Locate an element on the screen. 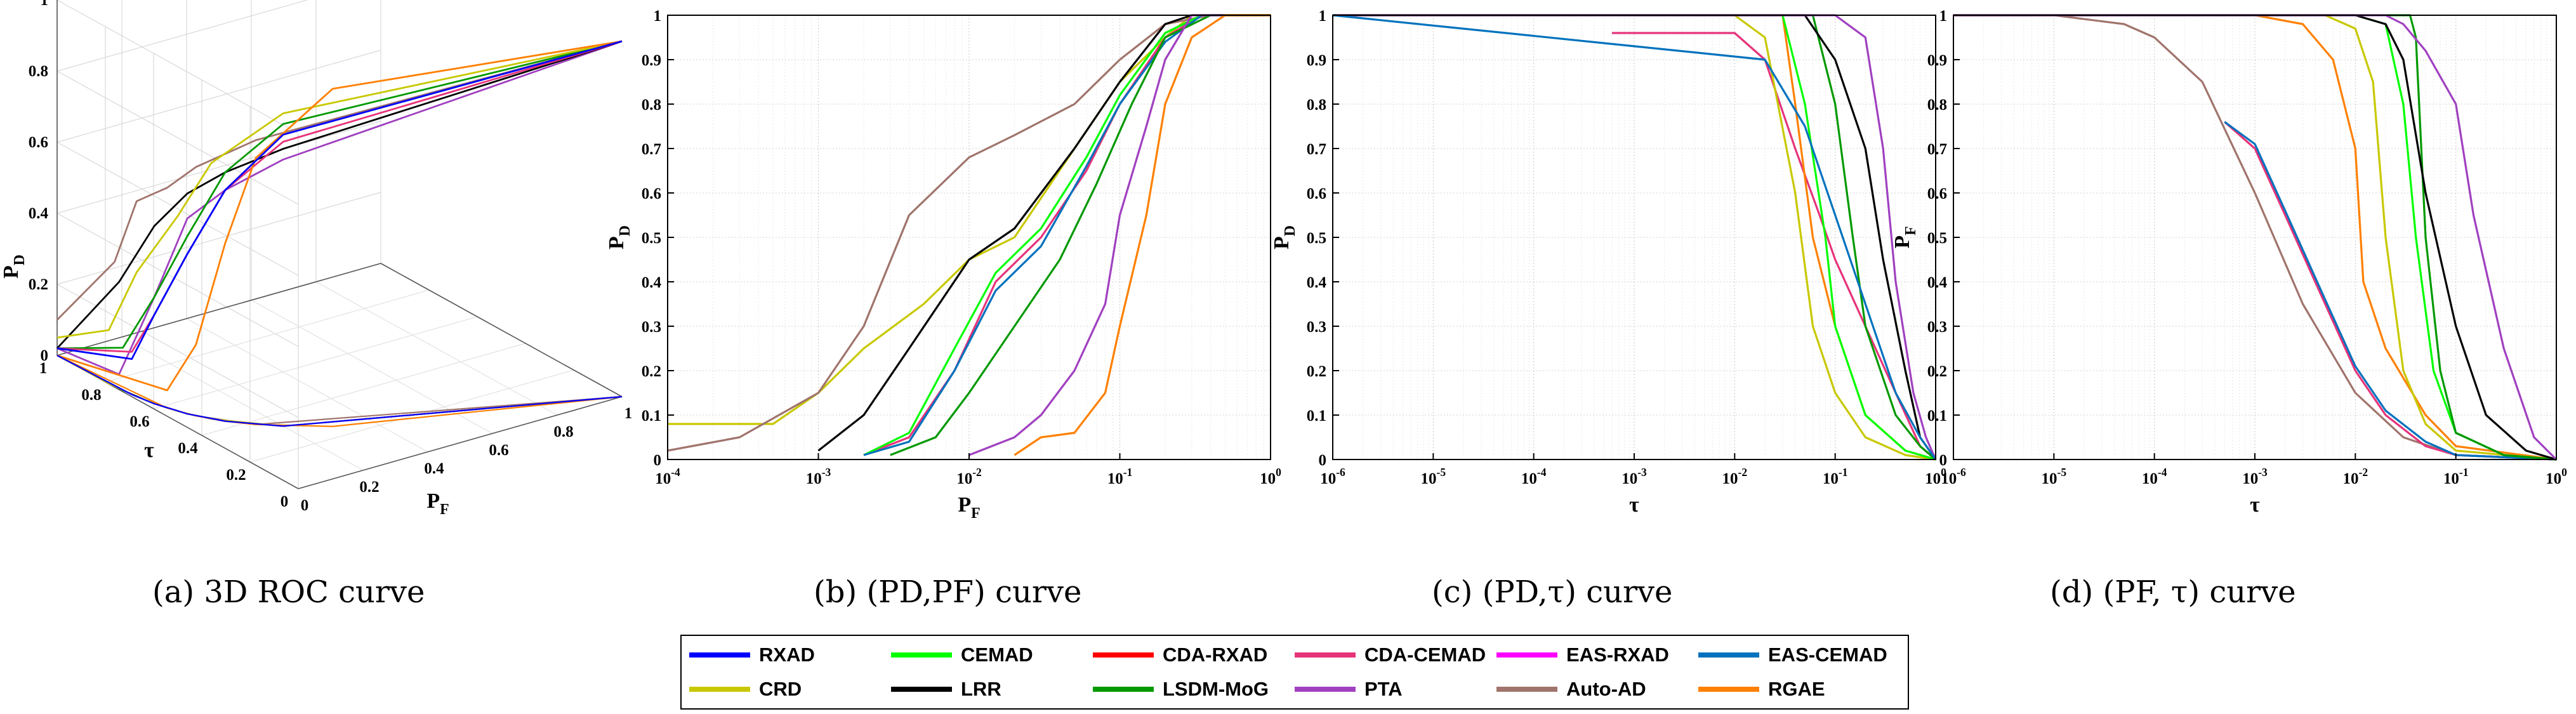 The image size is (2576, 714). y-tick-label: 0.1 is located at coordinates (1937, 416).